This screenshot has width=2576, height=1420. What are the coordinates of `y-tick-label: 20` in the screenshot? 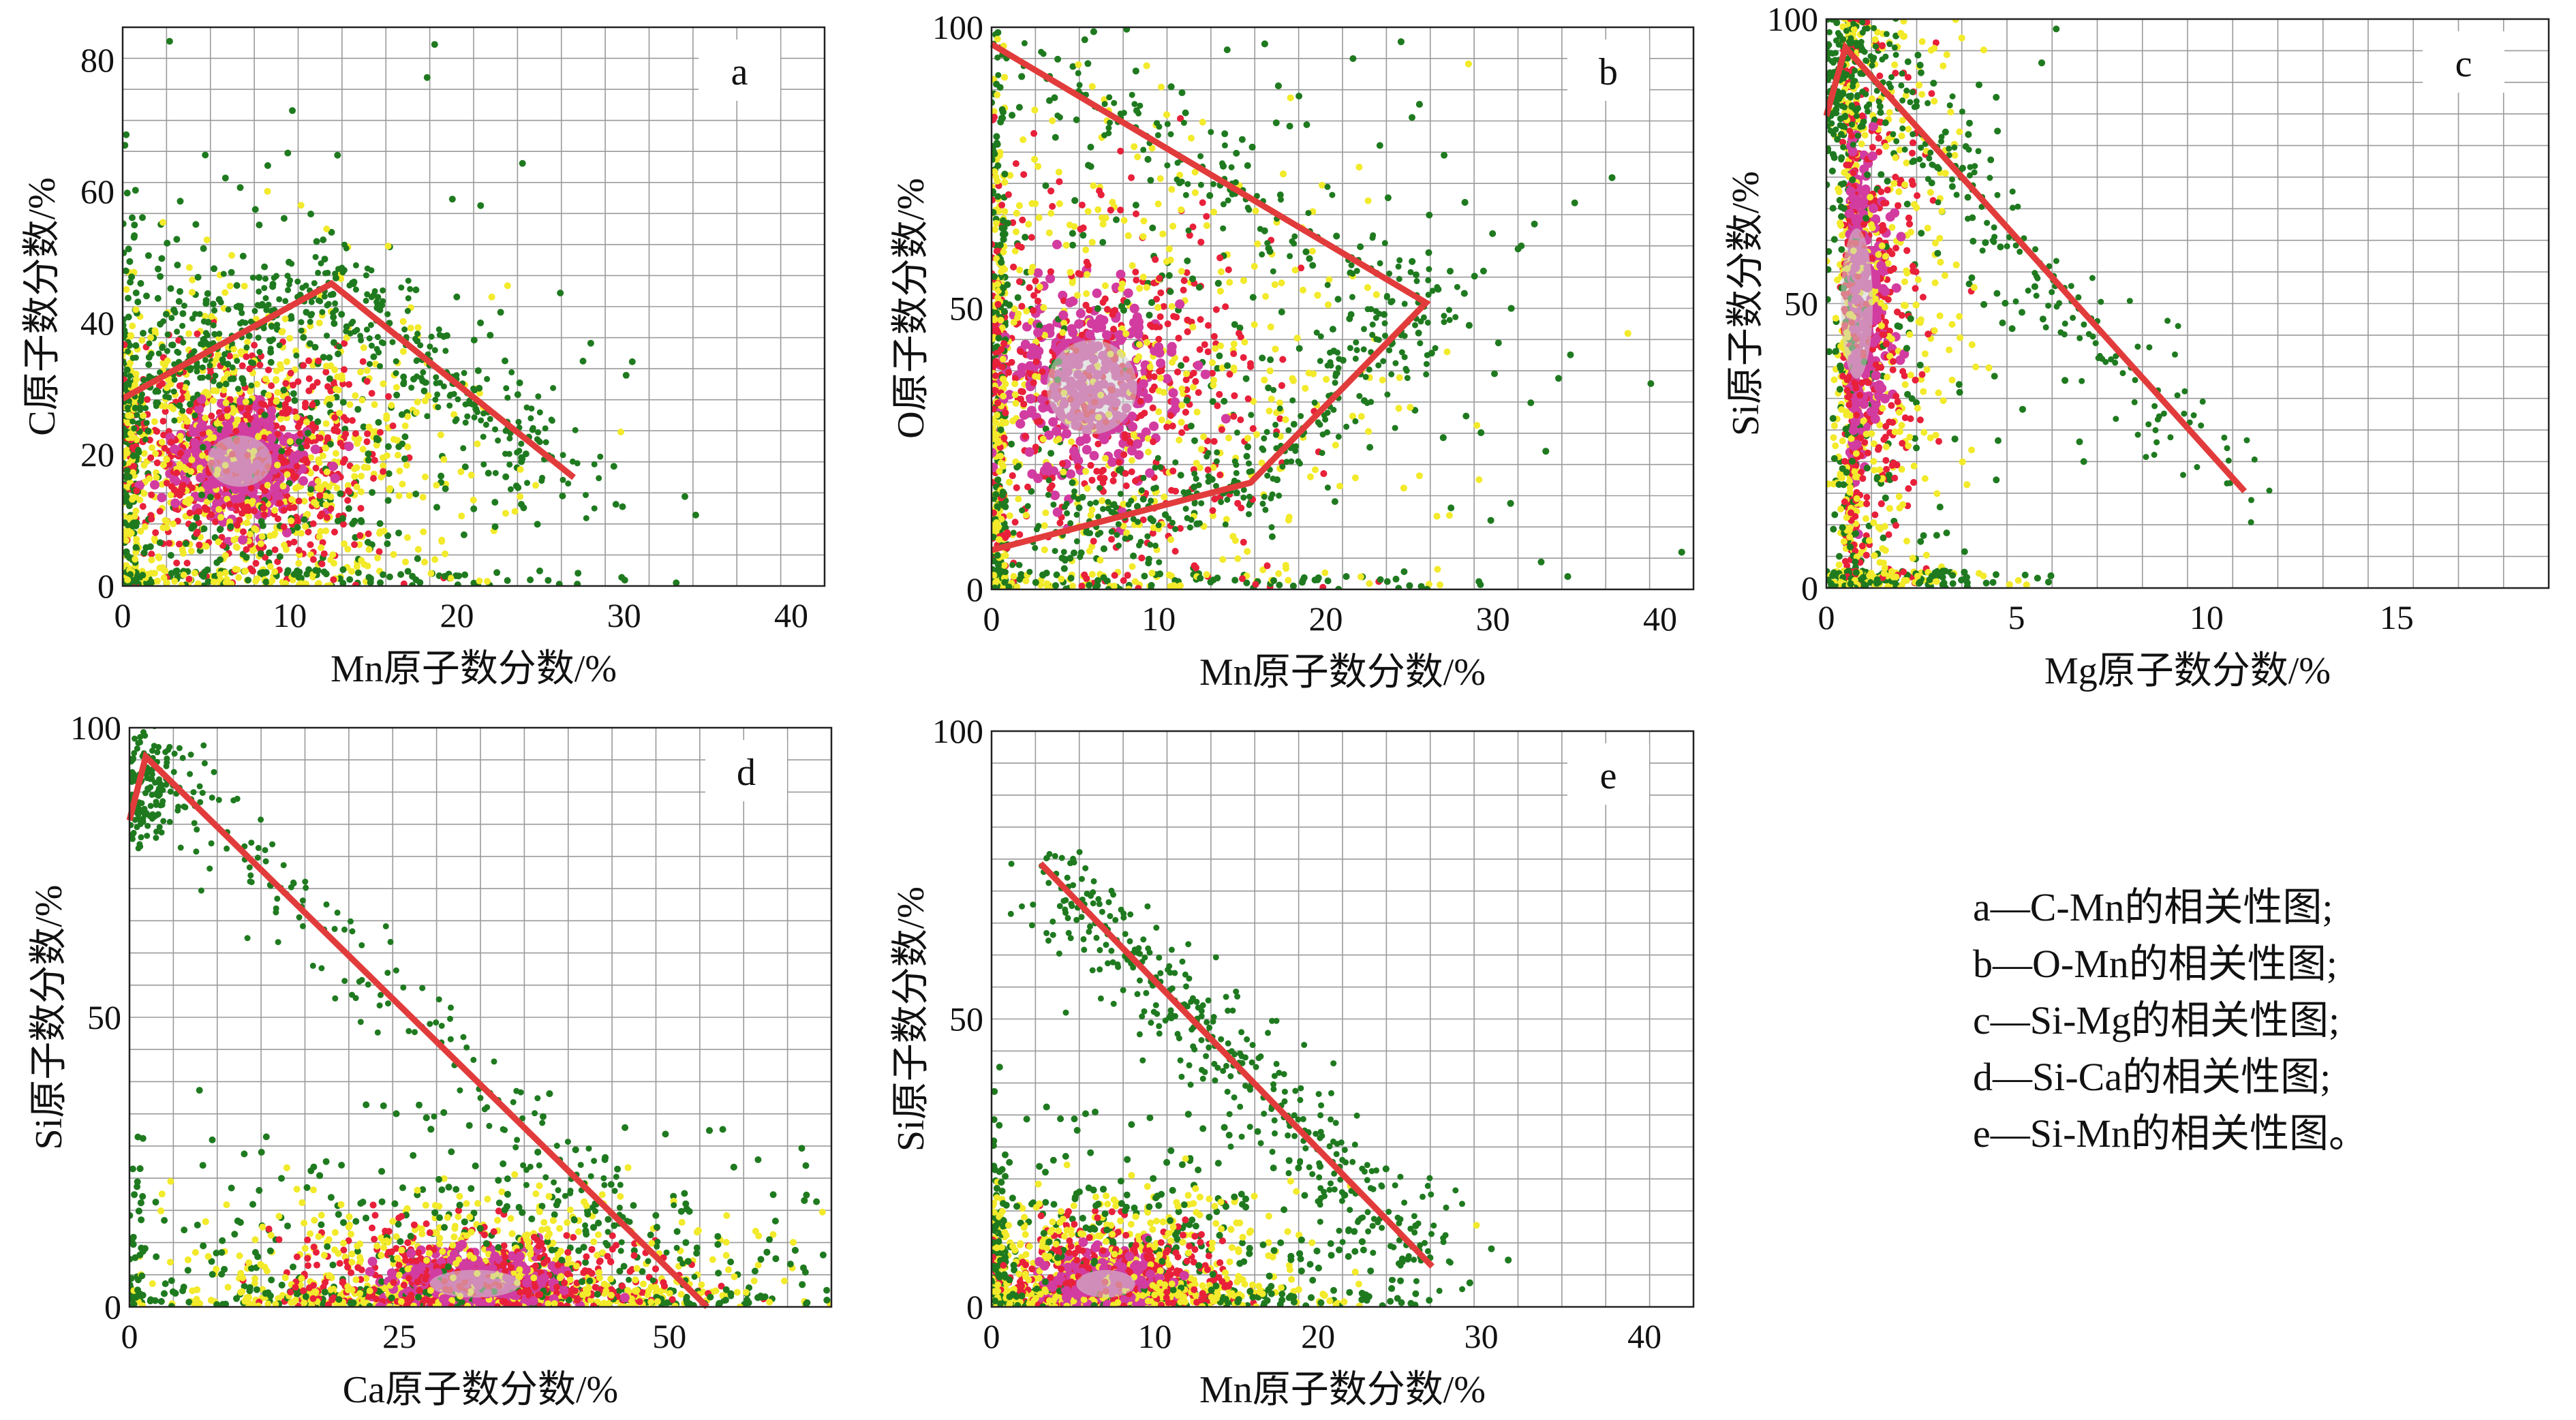 It's located at (97, 455).